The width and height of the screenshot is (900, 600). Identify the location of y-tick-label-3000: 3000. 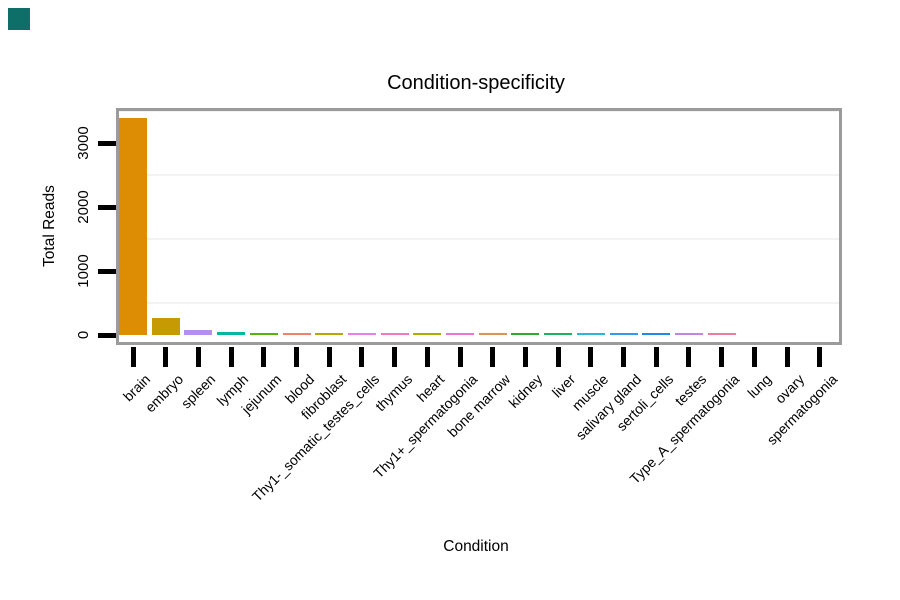
(83, 143).